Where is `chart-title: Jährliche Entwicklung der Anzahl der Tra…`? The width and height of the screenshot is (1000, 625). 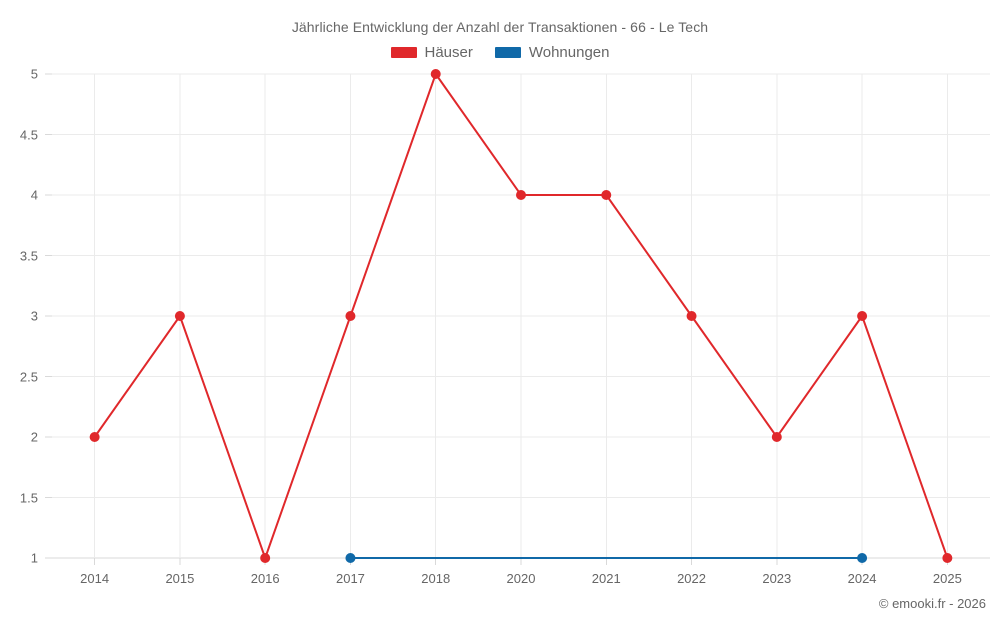
chart-title: Jährliche Entwicklung der Anzahl der Tra… is located at coordinates (500, 27).